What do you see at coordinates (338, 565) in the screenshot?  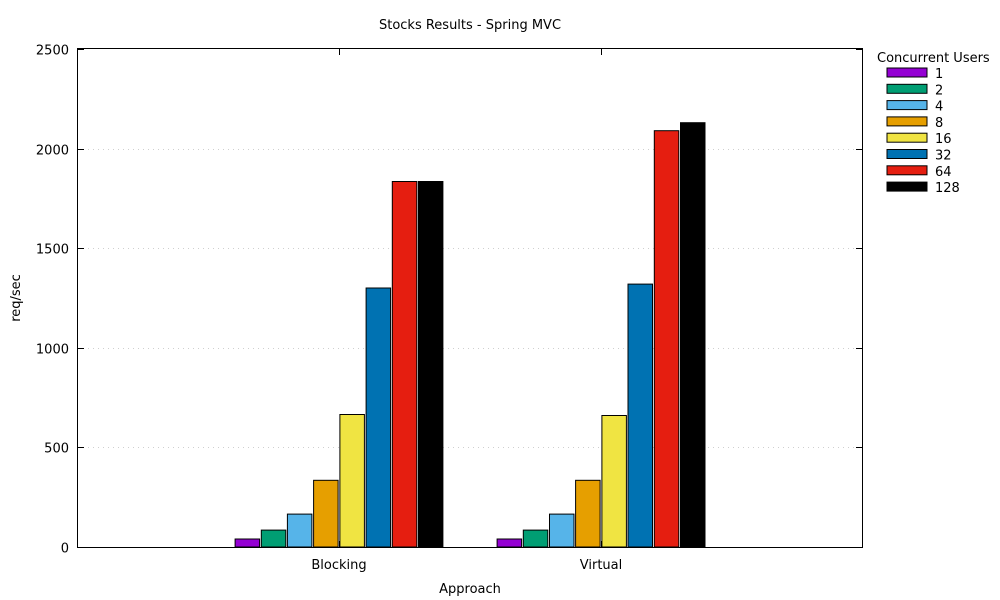 I see `x-tick-label: Blocking` at bounding box center [338, 565].